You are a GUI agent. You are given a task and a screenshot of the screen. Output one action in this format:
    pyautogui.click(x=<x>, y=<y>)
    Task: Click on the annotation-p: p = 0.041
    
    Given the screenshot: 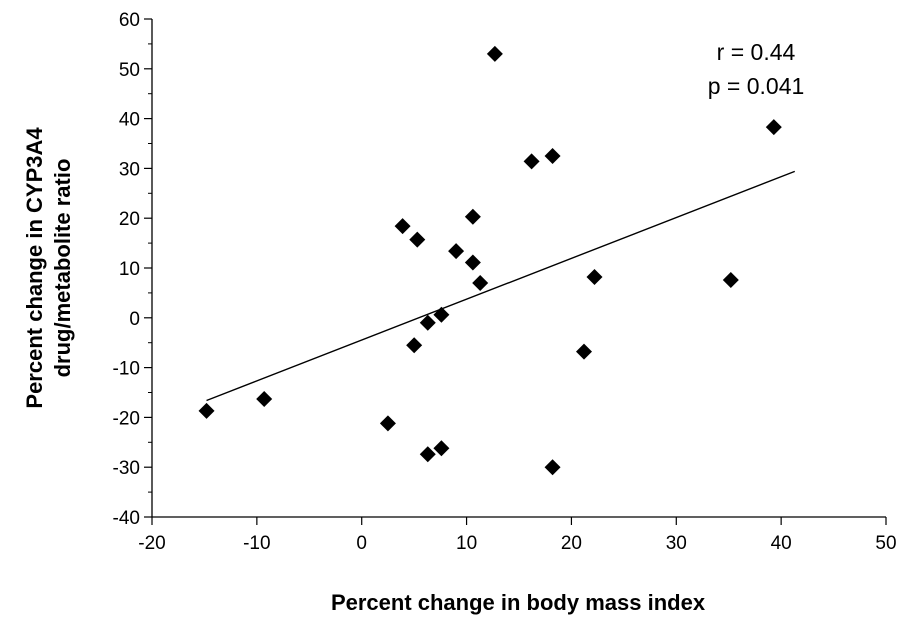 What is the action you would take?
    pyautogui.click(x=756, y=86)
    